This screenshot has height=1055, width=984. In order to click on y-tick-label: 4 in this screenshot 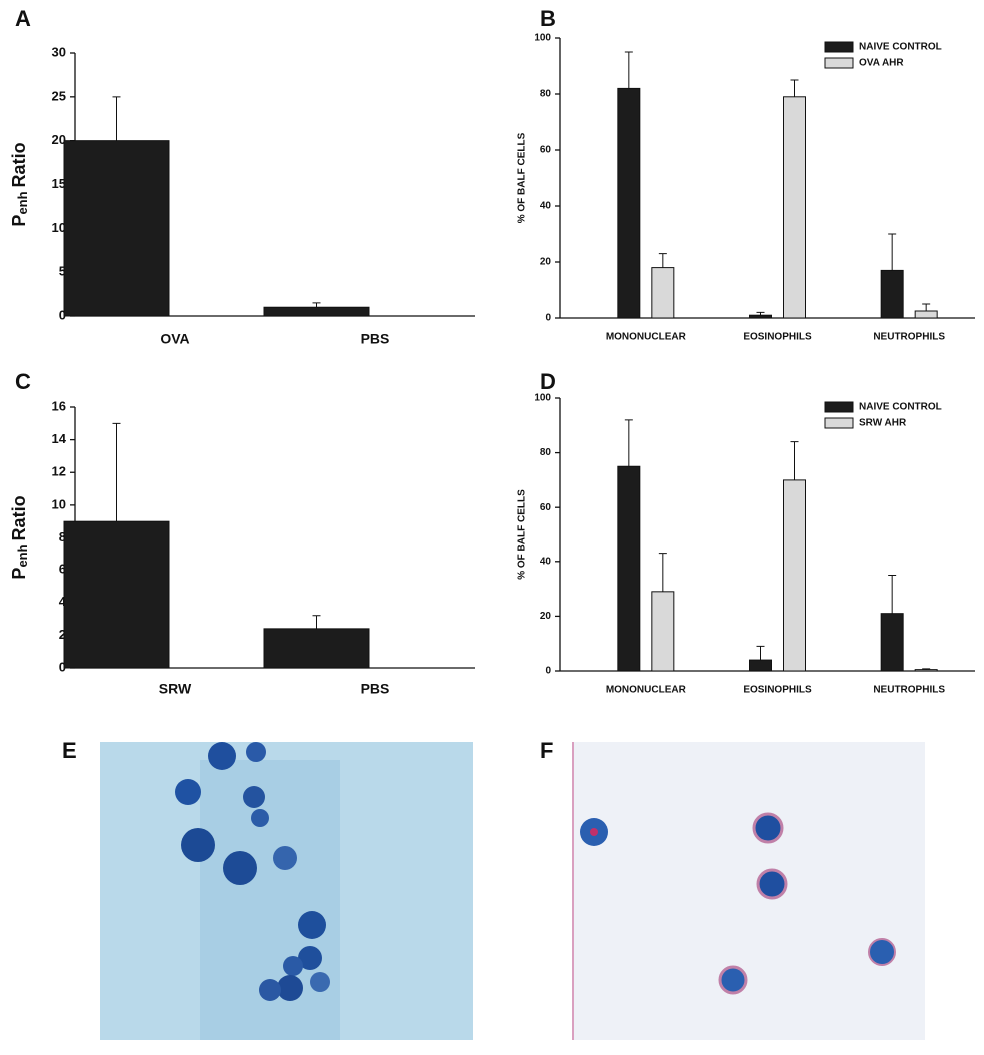, I will do `click(63, 601)`.